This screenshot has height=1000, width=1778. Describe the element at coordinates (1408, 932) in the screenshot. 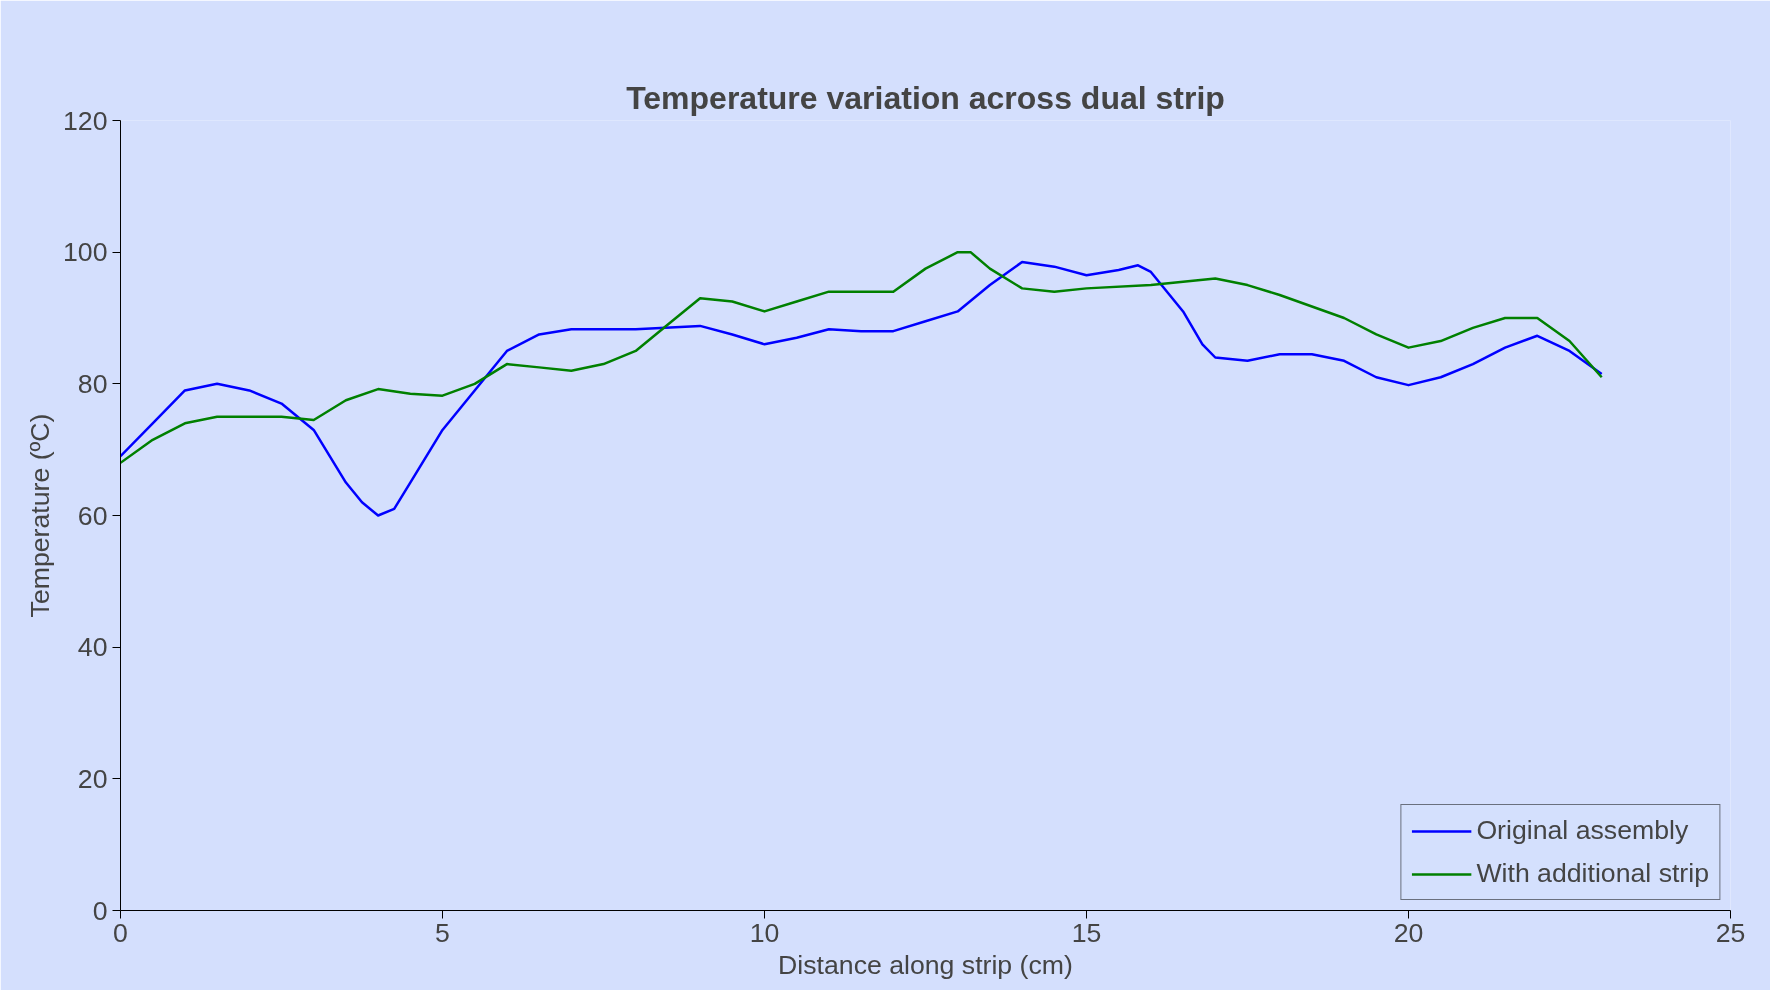

I see `x-tick-label: 20` at that location.